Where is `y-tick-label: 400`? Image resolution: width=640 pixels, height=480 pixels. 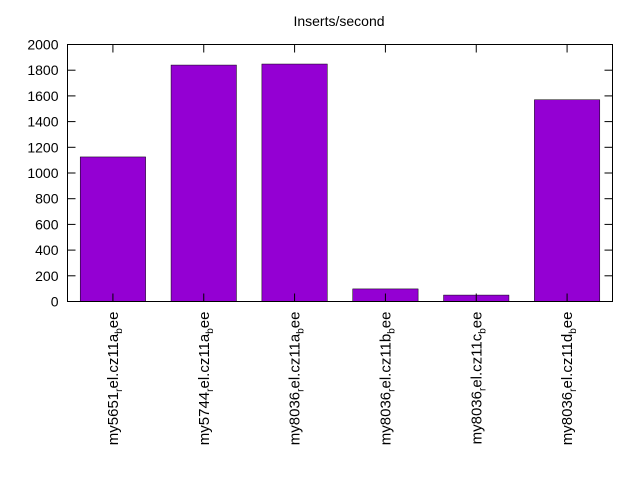 y-tick-label: 400 is located at coordinates (47, 250).